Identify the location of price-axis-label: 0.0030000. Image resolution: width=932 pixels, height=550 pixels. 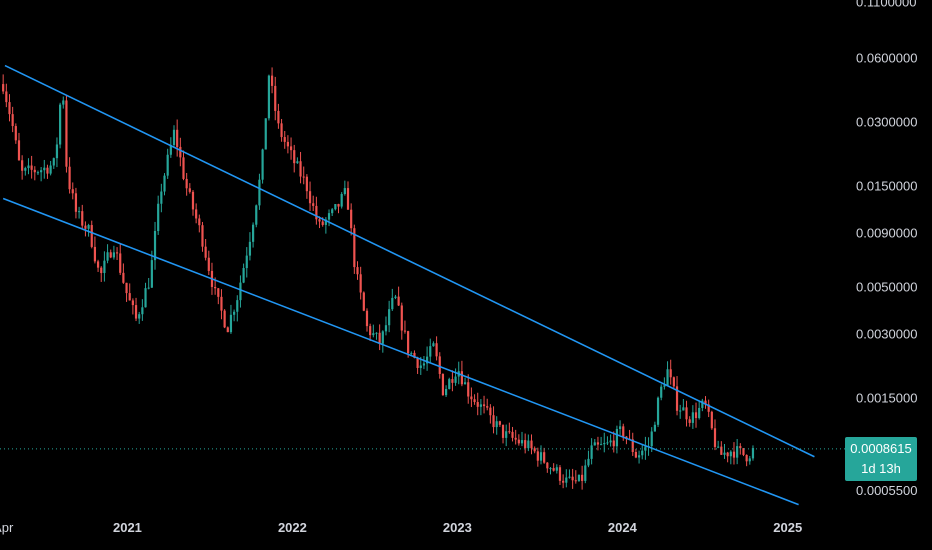
(886, 334).